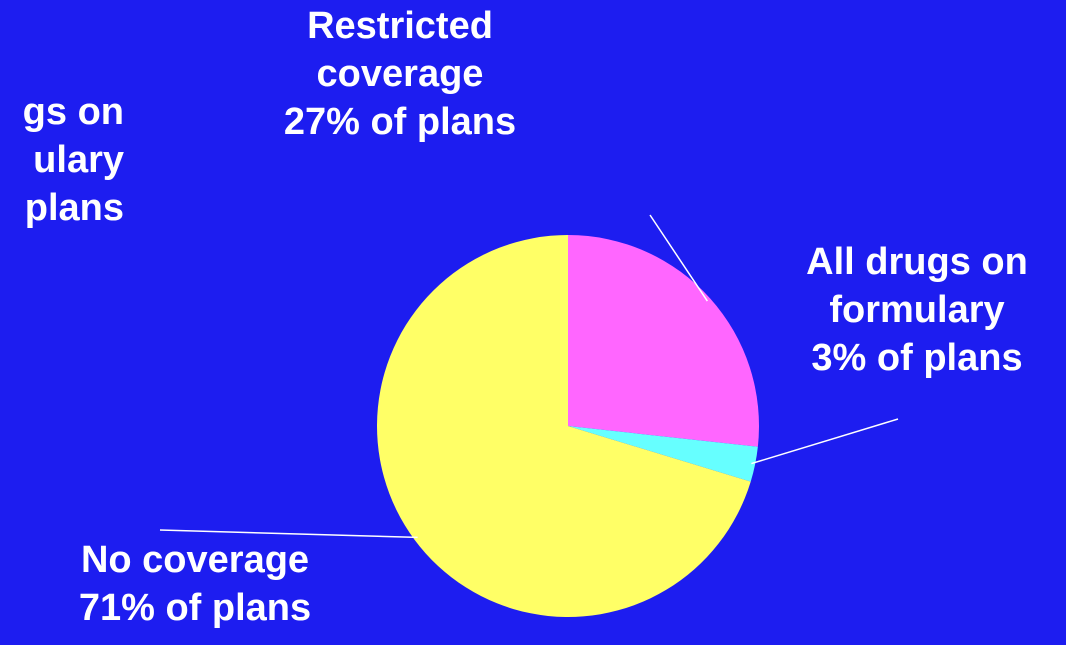  What do you see at coordinates (663, 341) in the screenshot?
I see `slice-restricted-coverage` at bounding box center [663, 341].